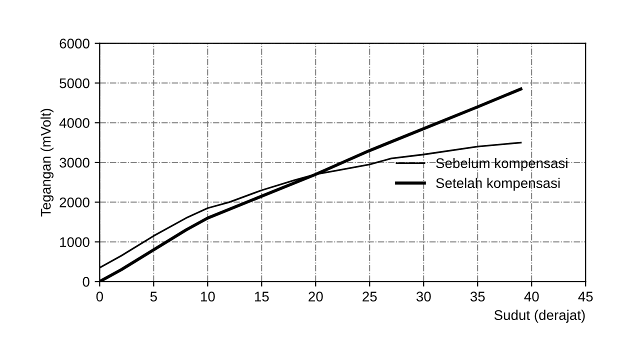  What do you see at coordinates (75, 242) in the screenshot?
I see `y-tick-label: 1000` at bounding box center [75, 242].